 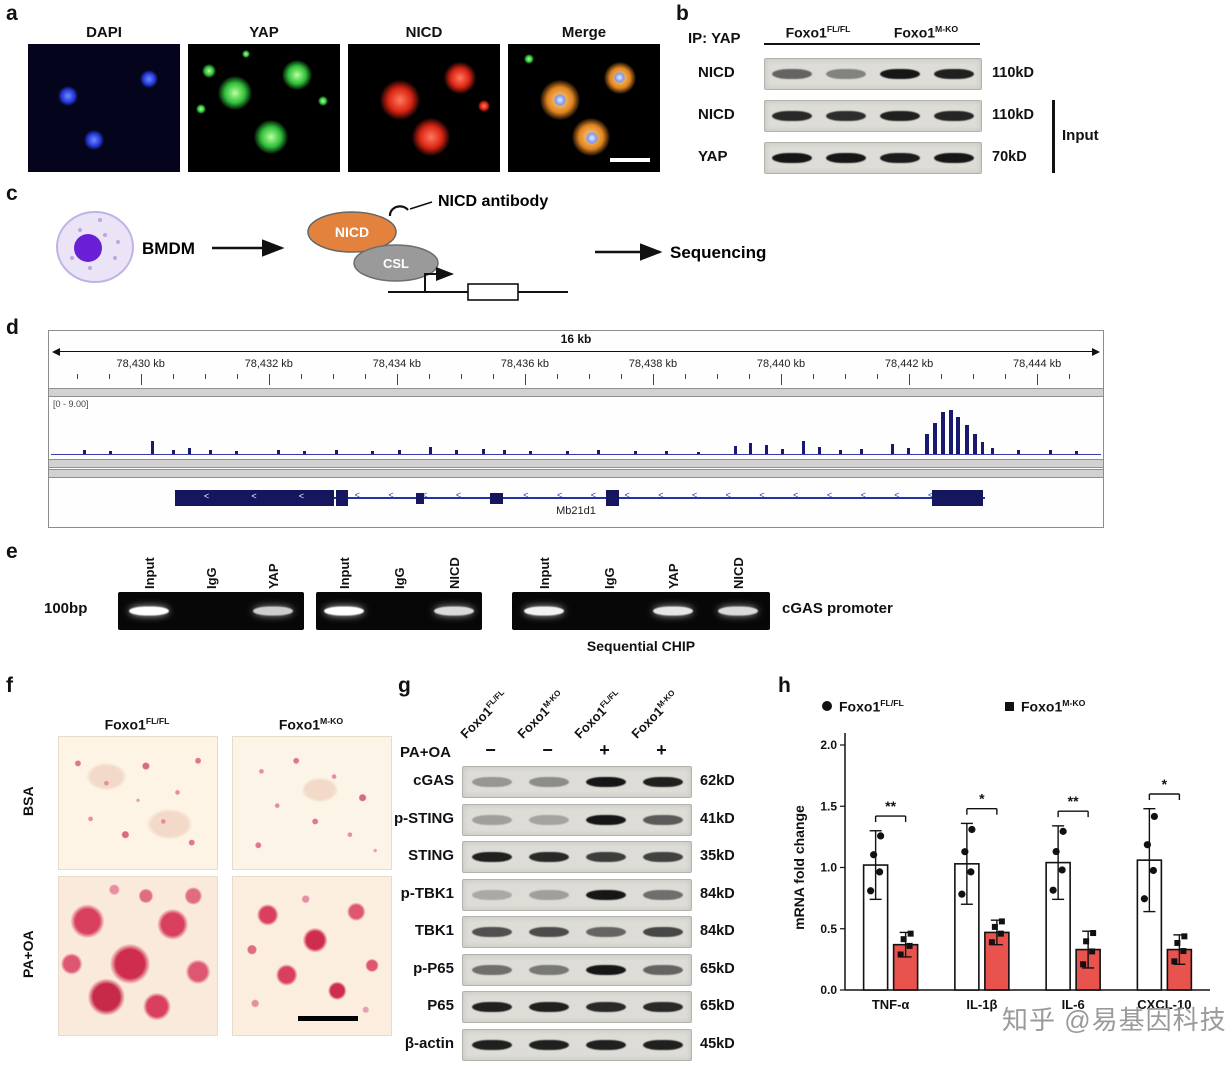 I want to click on panel-label-a: a, so click(x=12, y=13).